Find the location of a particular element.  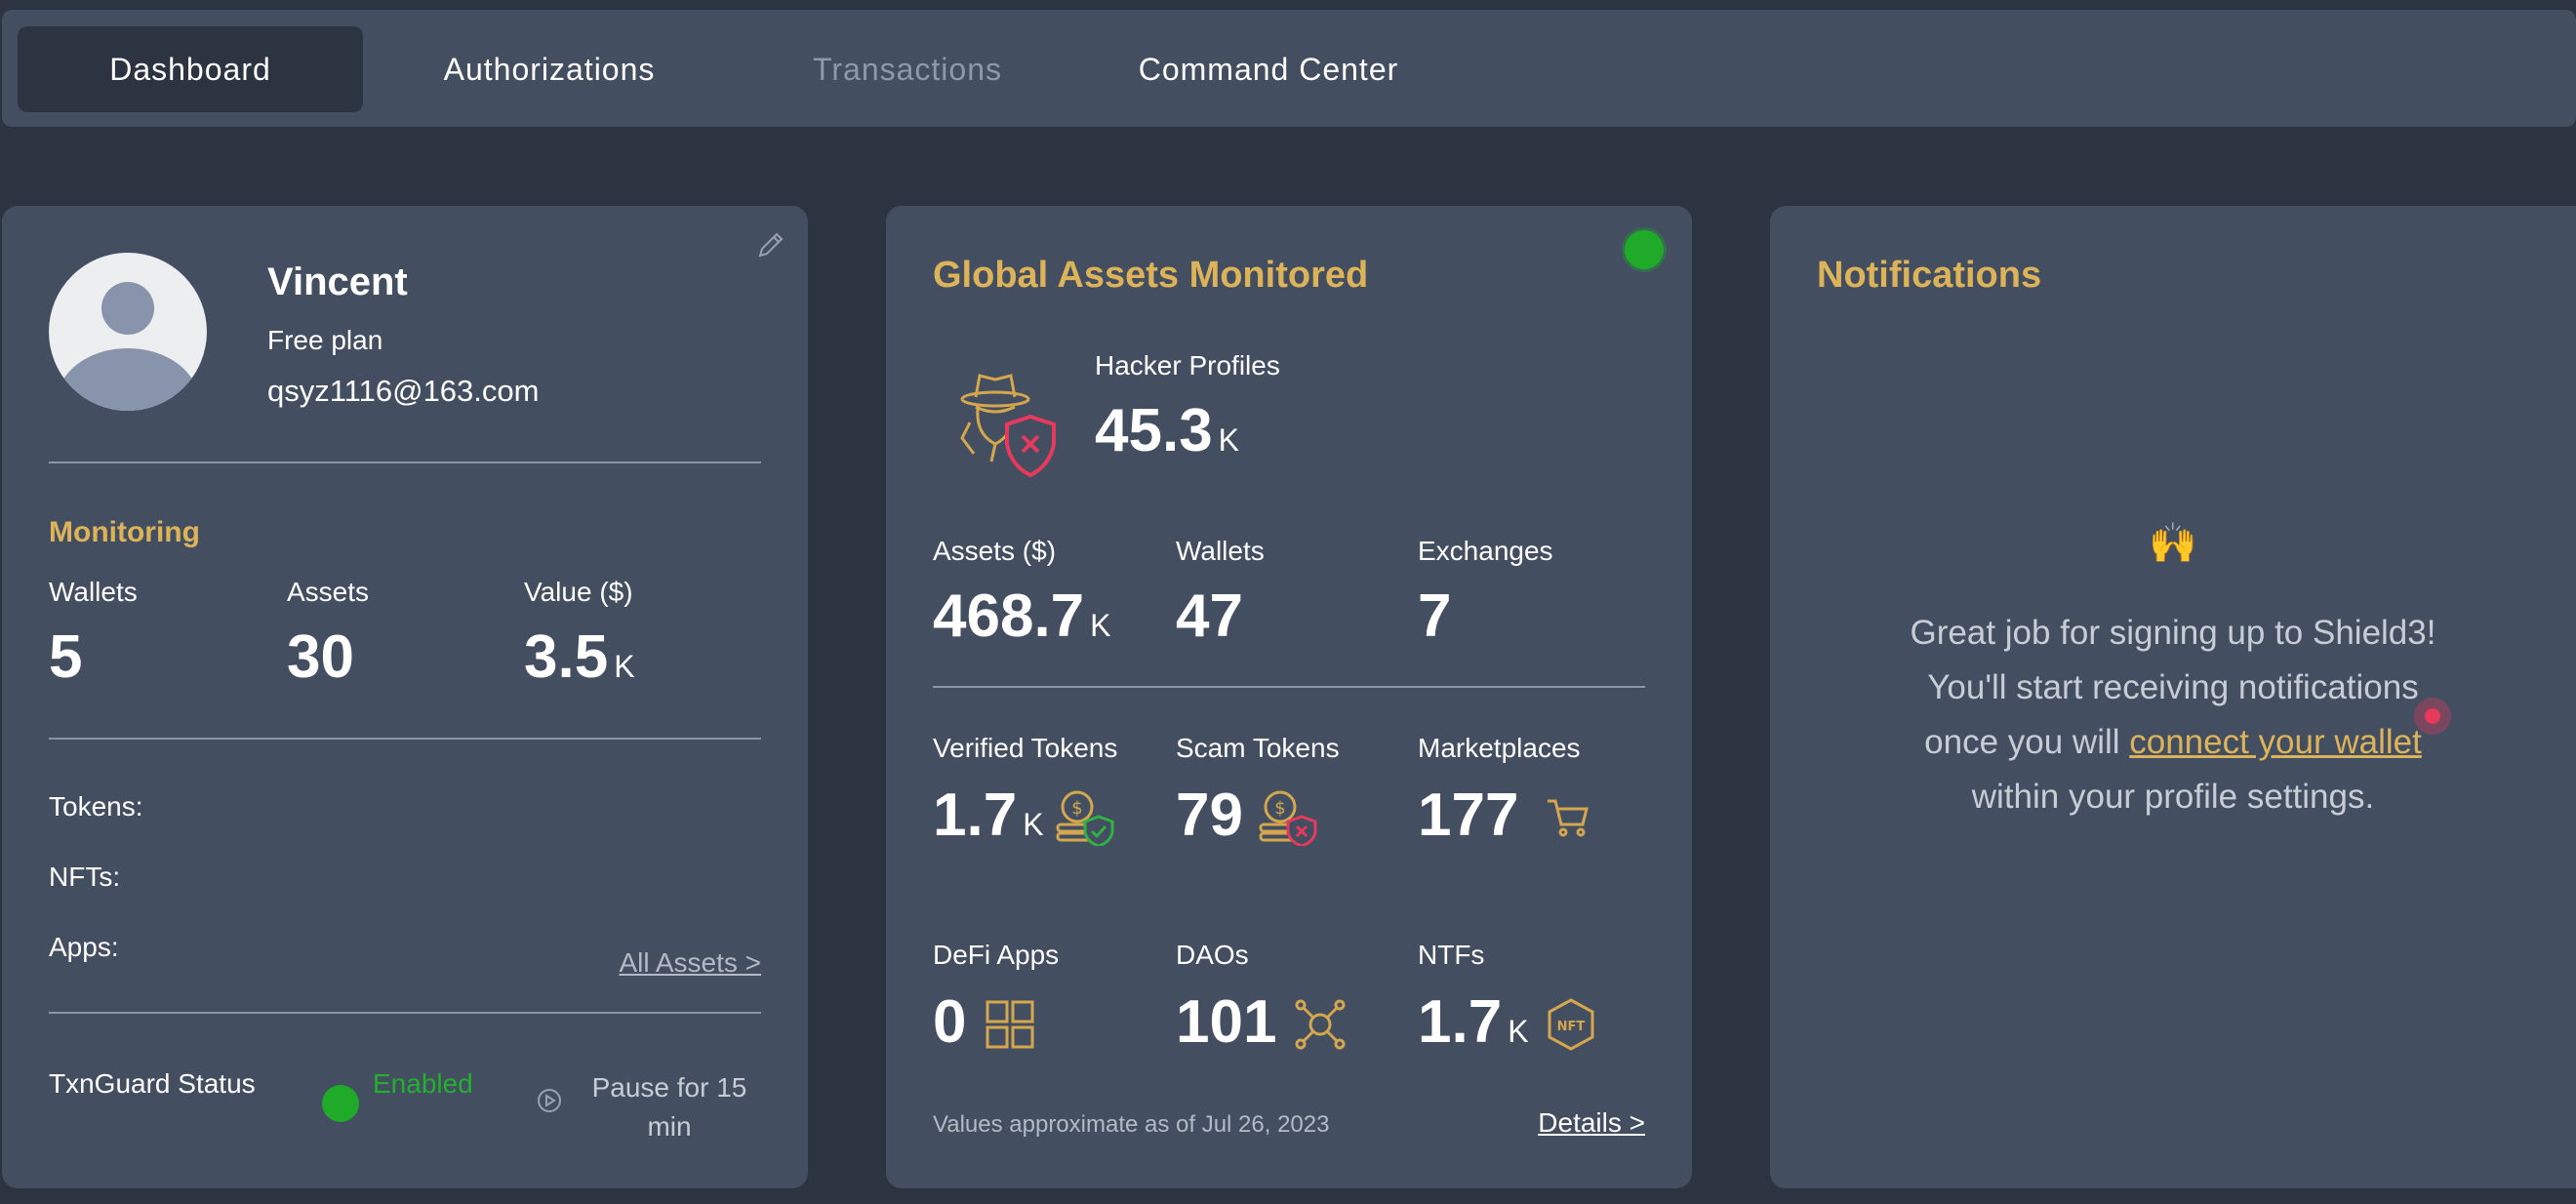

pulse-indicator-dot is located at coordinates (2432, 716).